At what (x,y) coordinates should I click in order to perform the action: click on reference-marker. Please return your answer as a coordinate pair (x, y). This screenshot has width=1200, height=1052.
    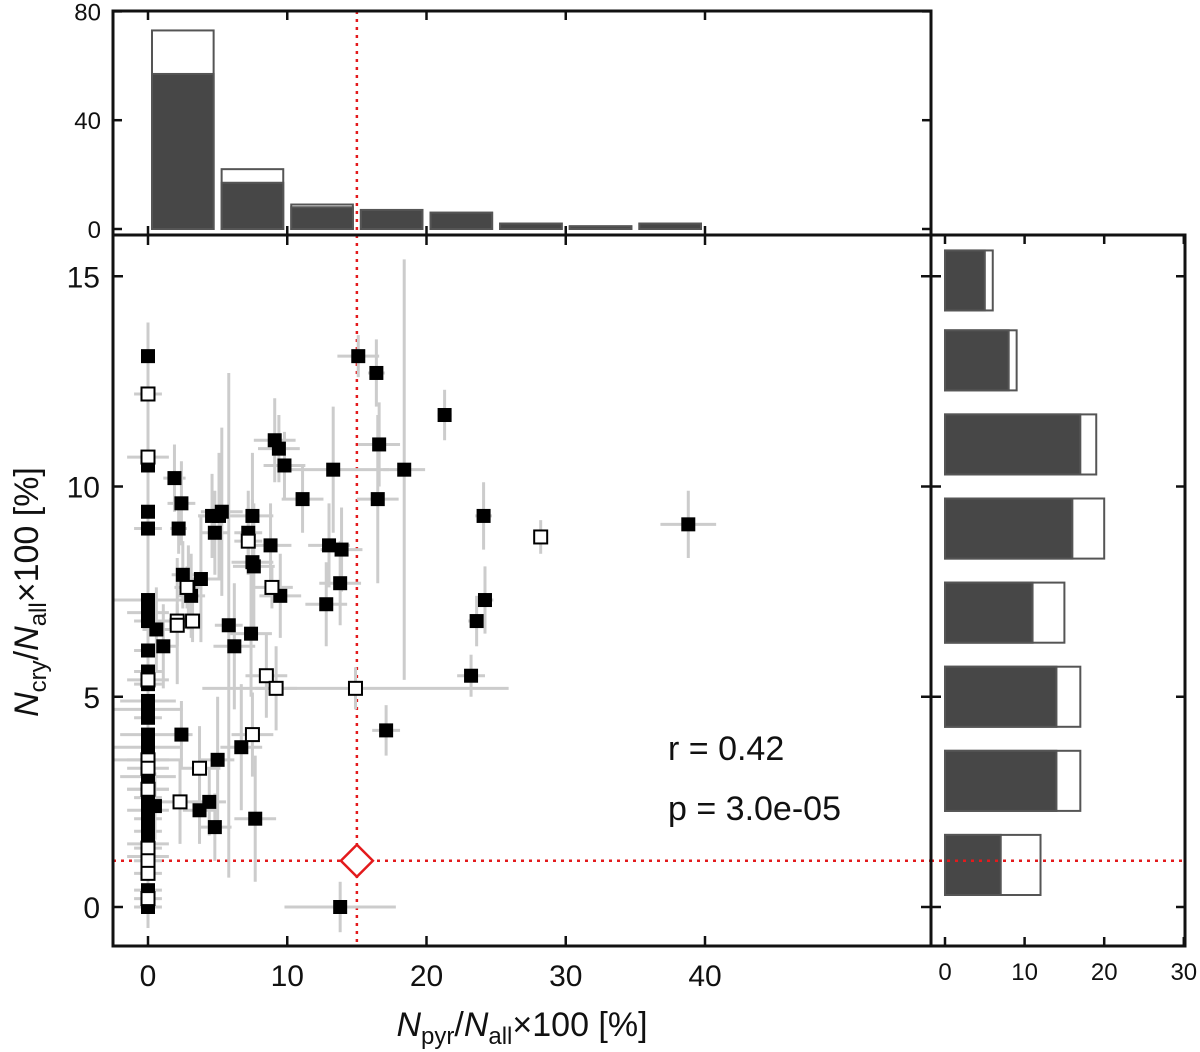
    Looking at the image, I should click on (357, 860).